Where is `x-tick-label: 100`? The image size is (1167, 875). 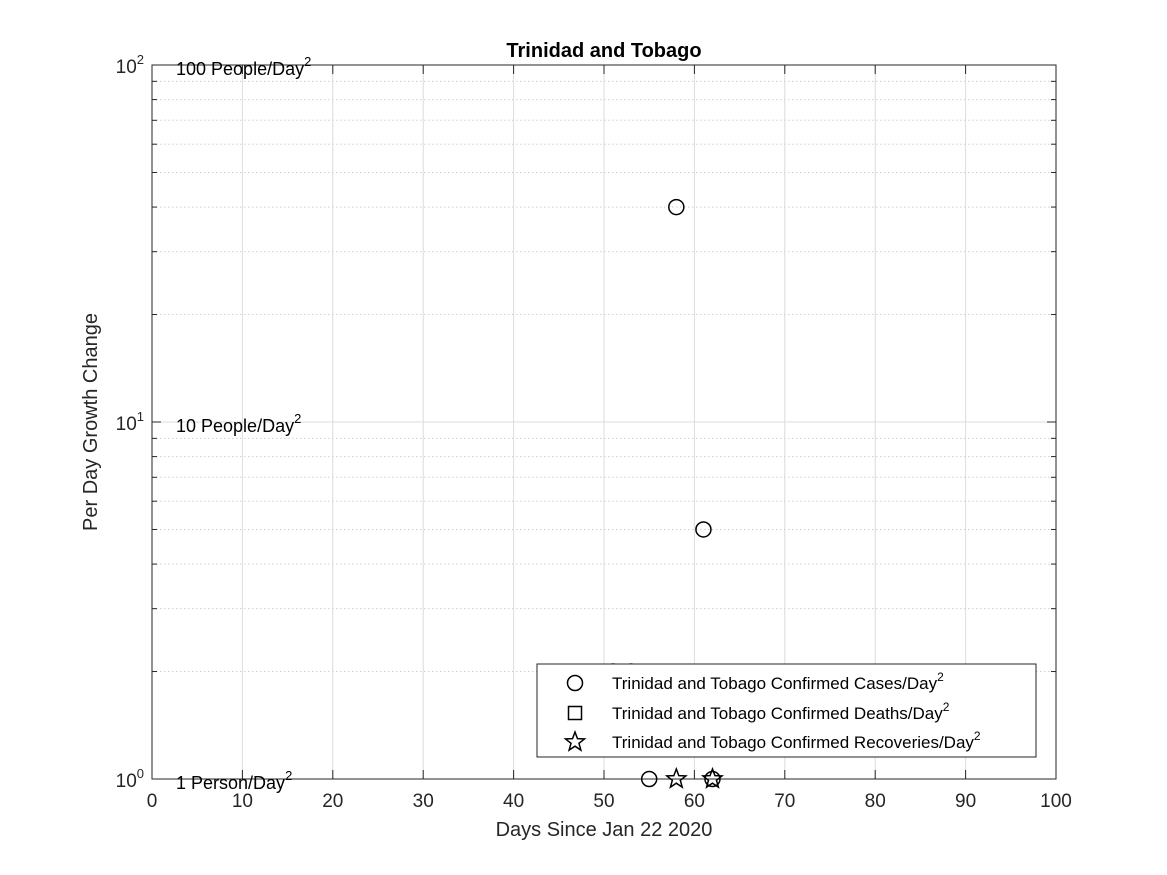
x-tick-label: 100 is located at coordinates (1056, 801).